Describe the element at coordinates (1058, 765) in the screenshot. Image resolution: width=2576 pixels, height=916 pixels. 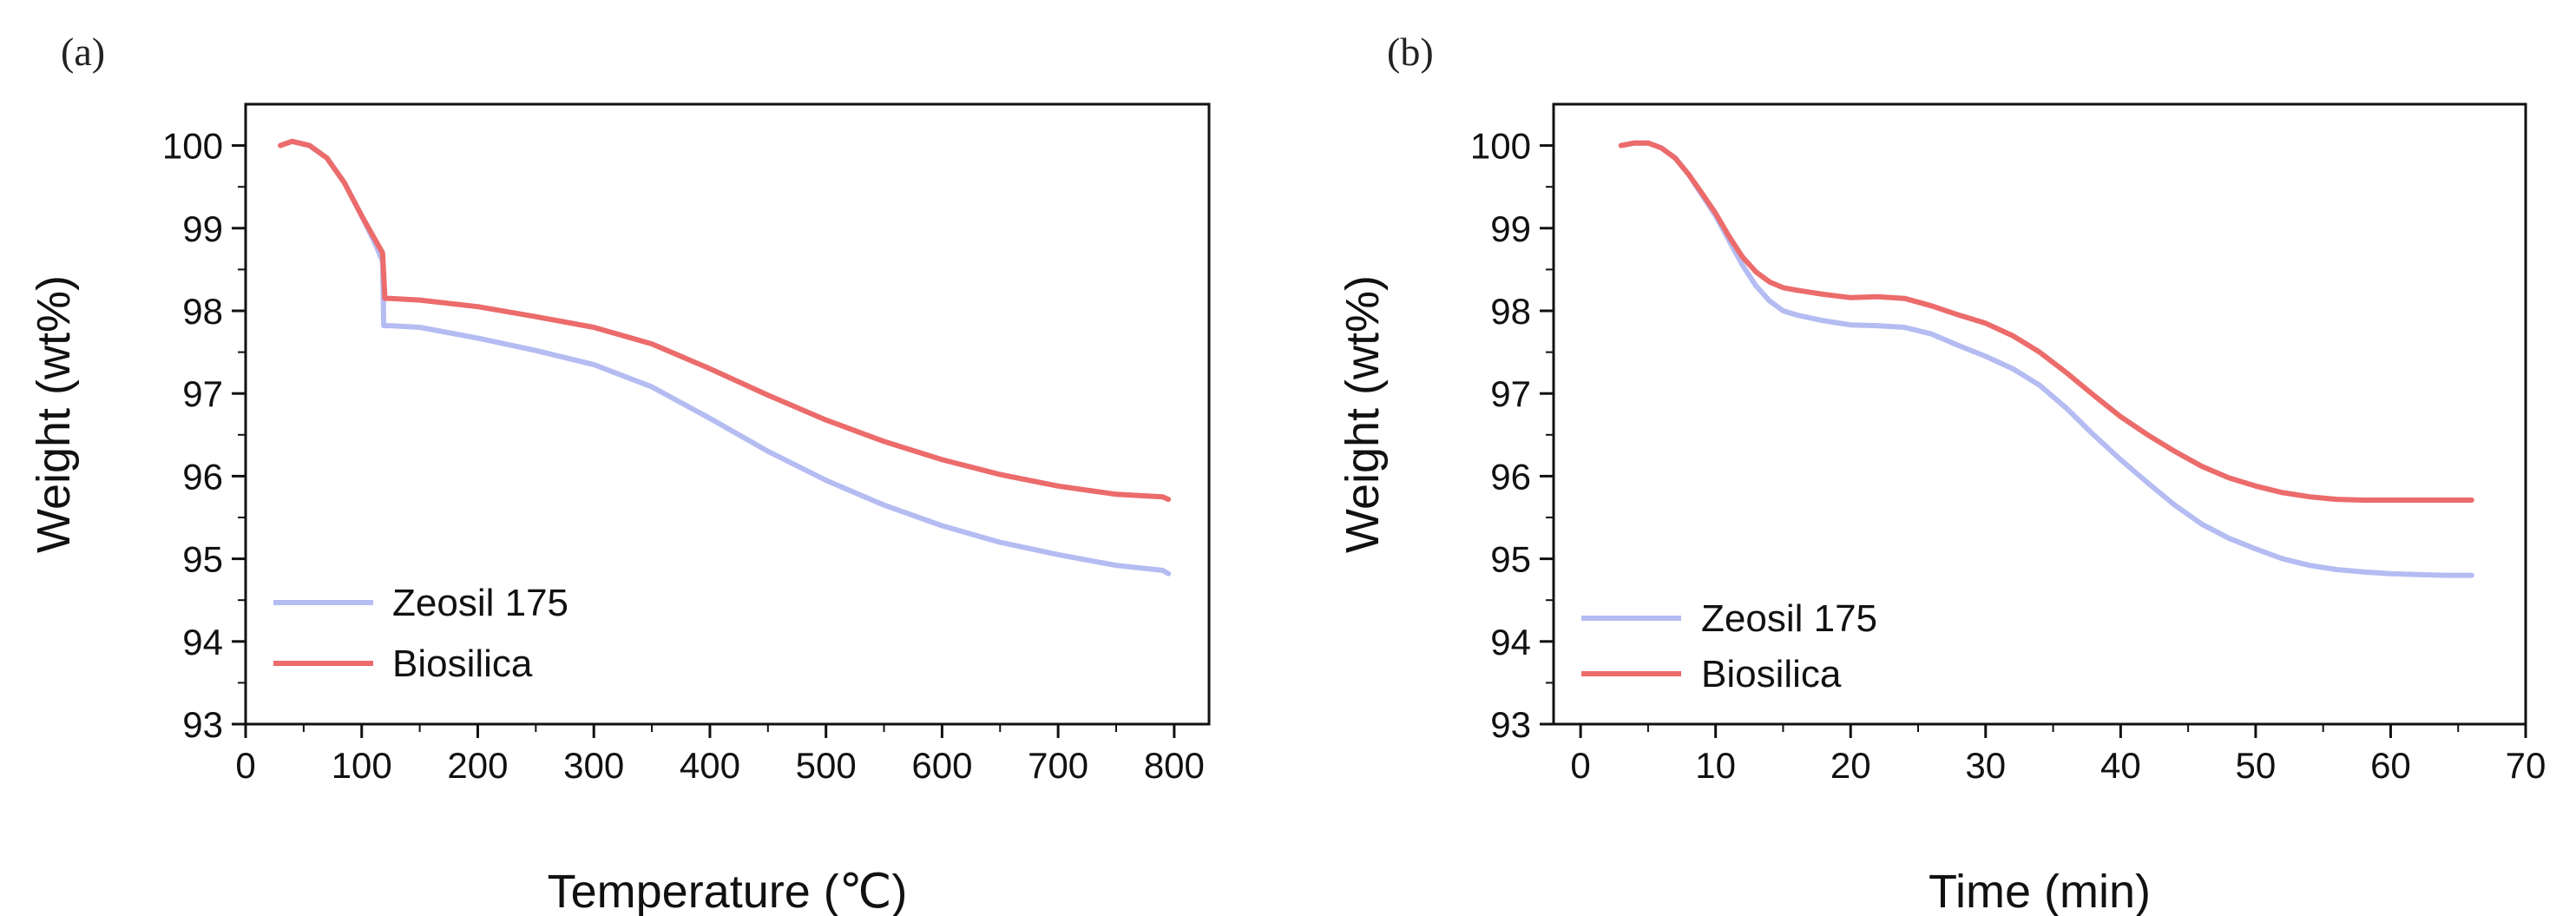
I see `x-tick-label: 700` at that location.